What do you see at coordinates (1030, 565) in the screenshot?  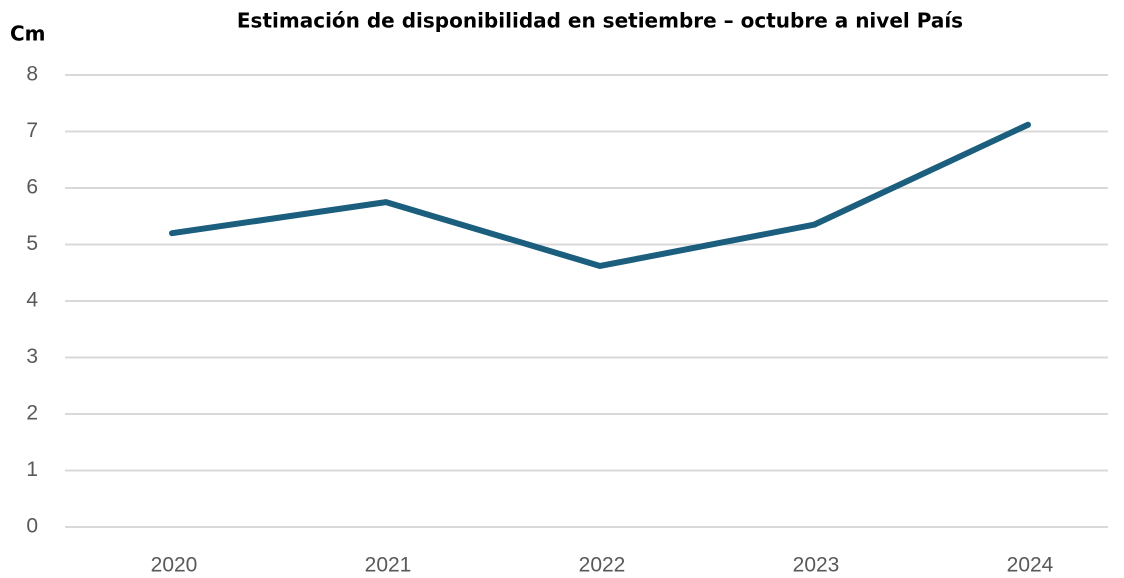 I see `x-tick-label: 2024` at bounding box center [1030, 565].